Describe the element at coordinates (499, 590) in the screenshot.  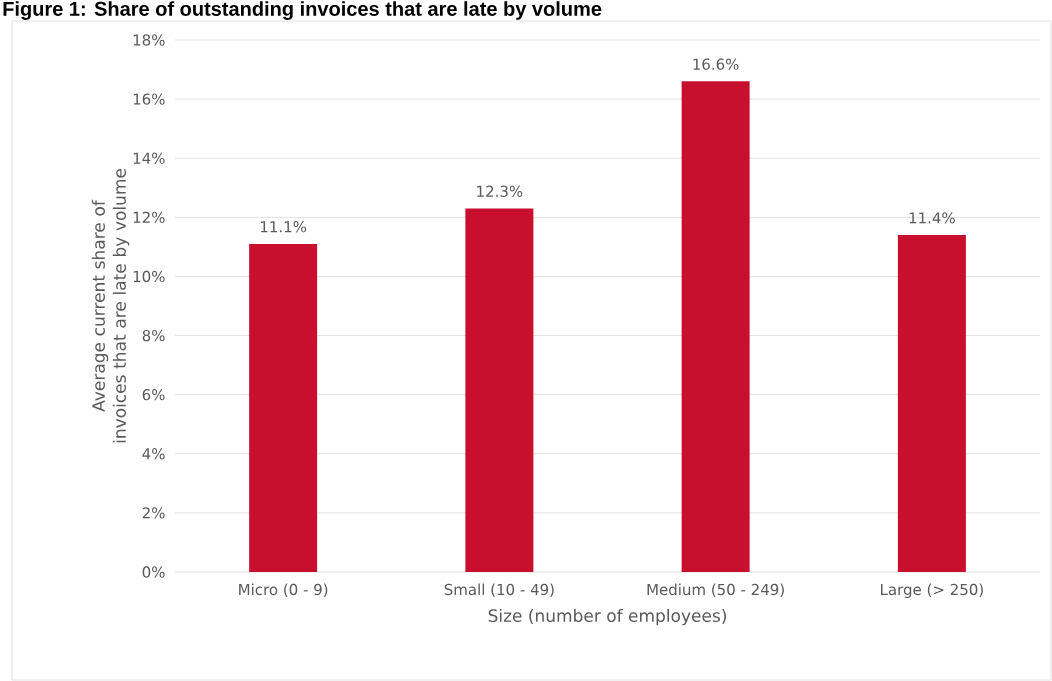
I see `x-tick-label: Small (10 - 49)` at that location.